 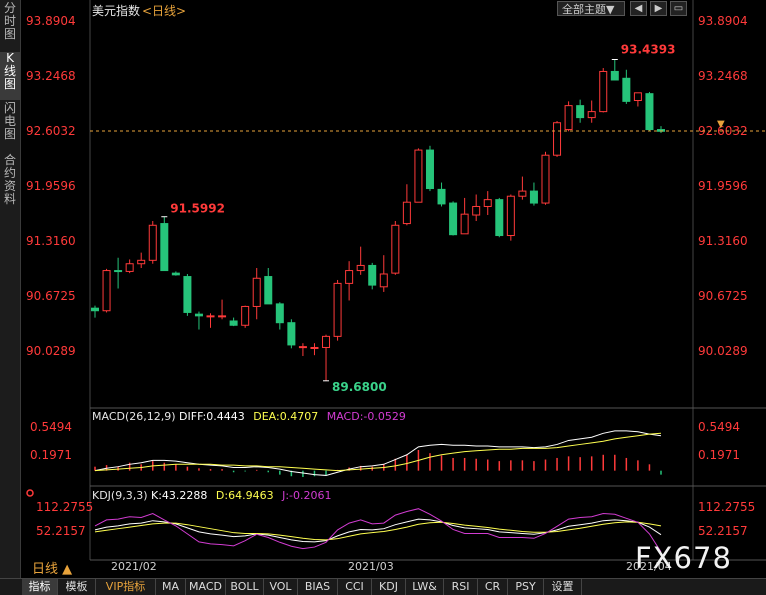 I want to click on scroll-left-icon: ◀, so click(x=638, y=8).